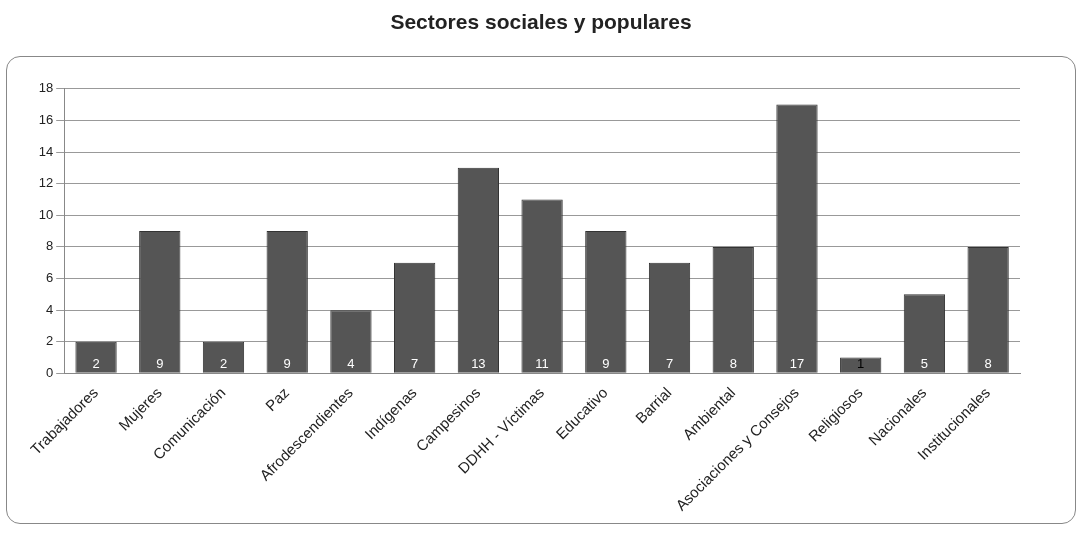 The height and width of the screenshot is (536, 1082). I want to click on data-label: 4, so click(351, 363).